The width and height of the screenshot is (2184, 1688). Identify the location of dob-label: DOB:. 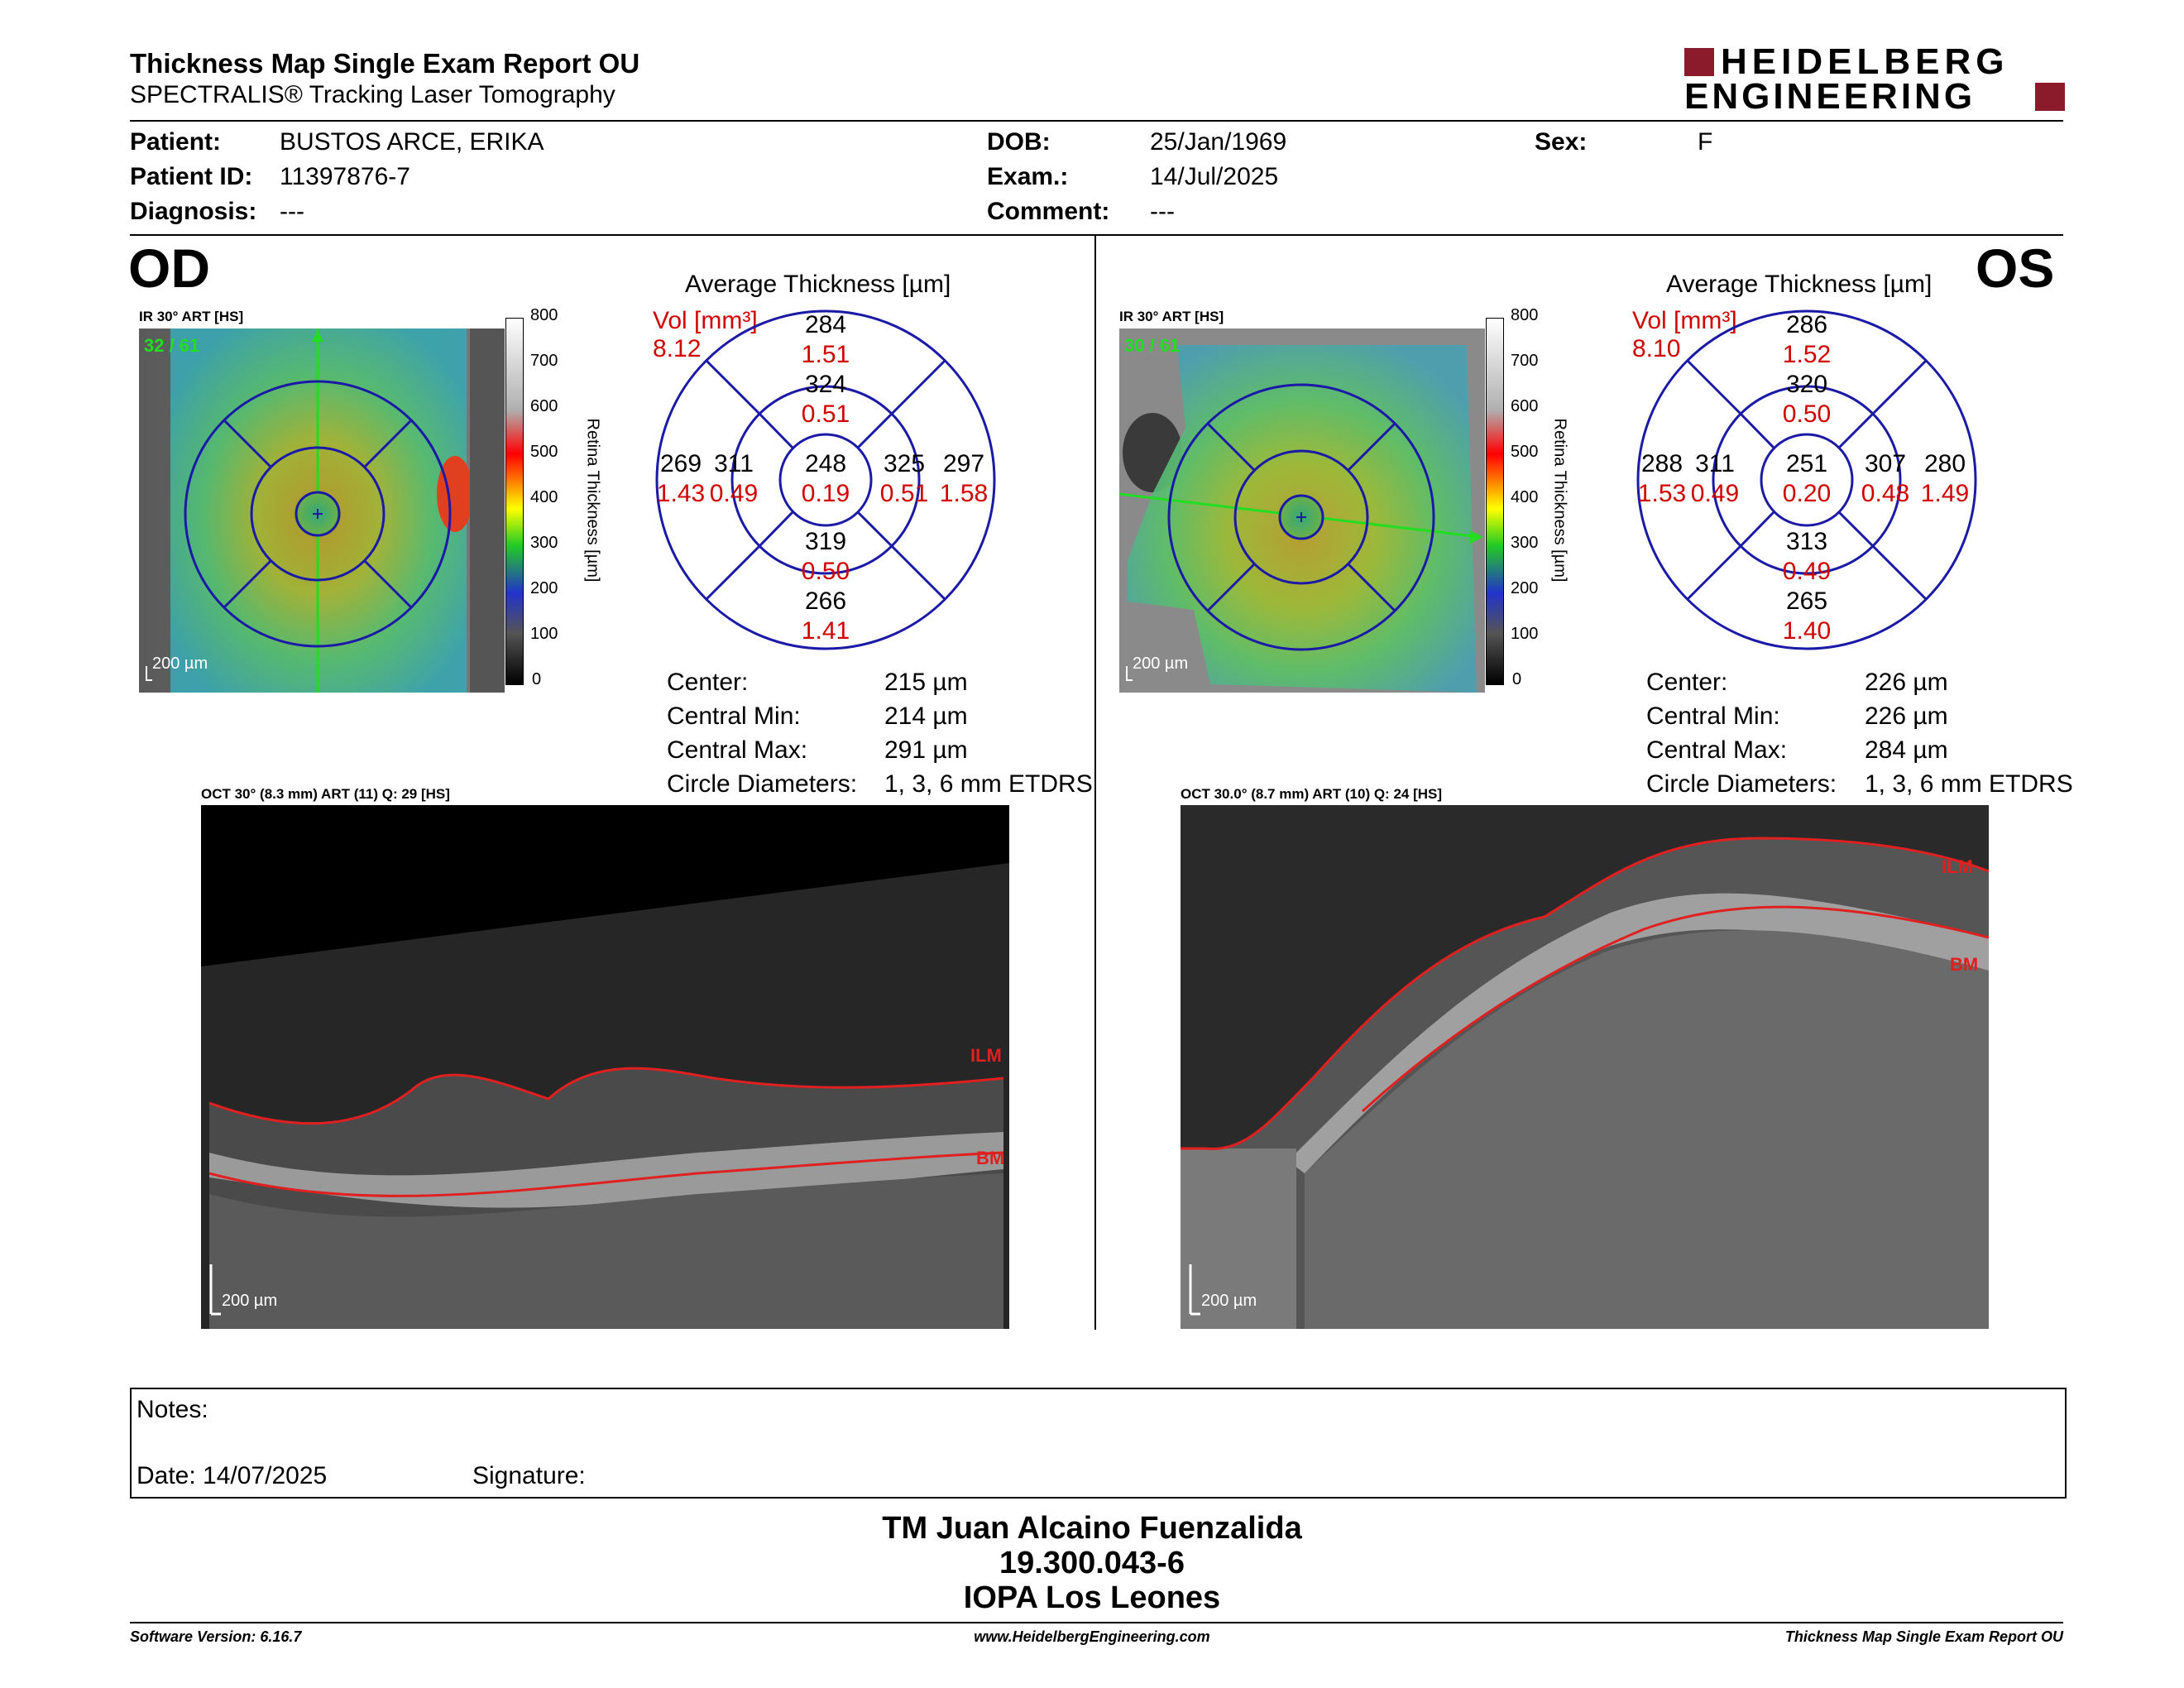
(1019, 142).